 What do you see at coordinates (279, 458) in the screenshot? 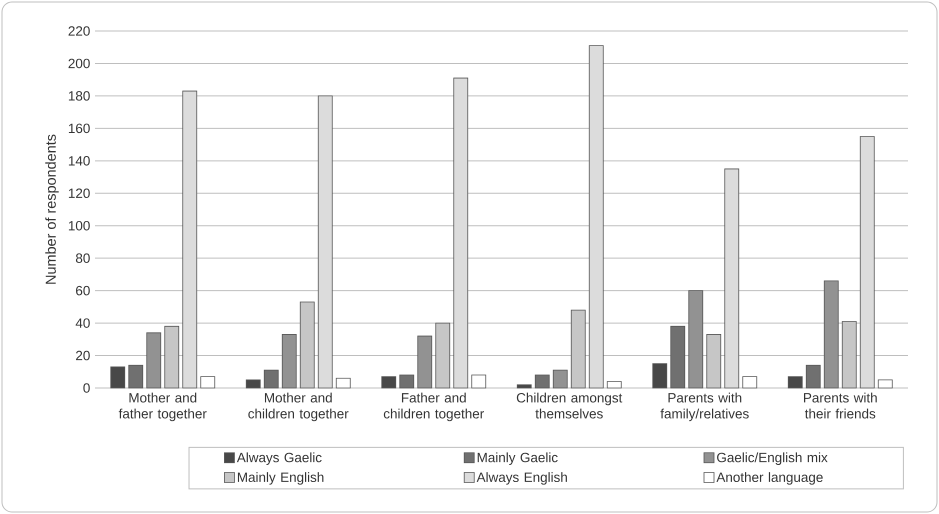
I see `legend-label: Always Gaelic` at bounding box center [279, 458].